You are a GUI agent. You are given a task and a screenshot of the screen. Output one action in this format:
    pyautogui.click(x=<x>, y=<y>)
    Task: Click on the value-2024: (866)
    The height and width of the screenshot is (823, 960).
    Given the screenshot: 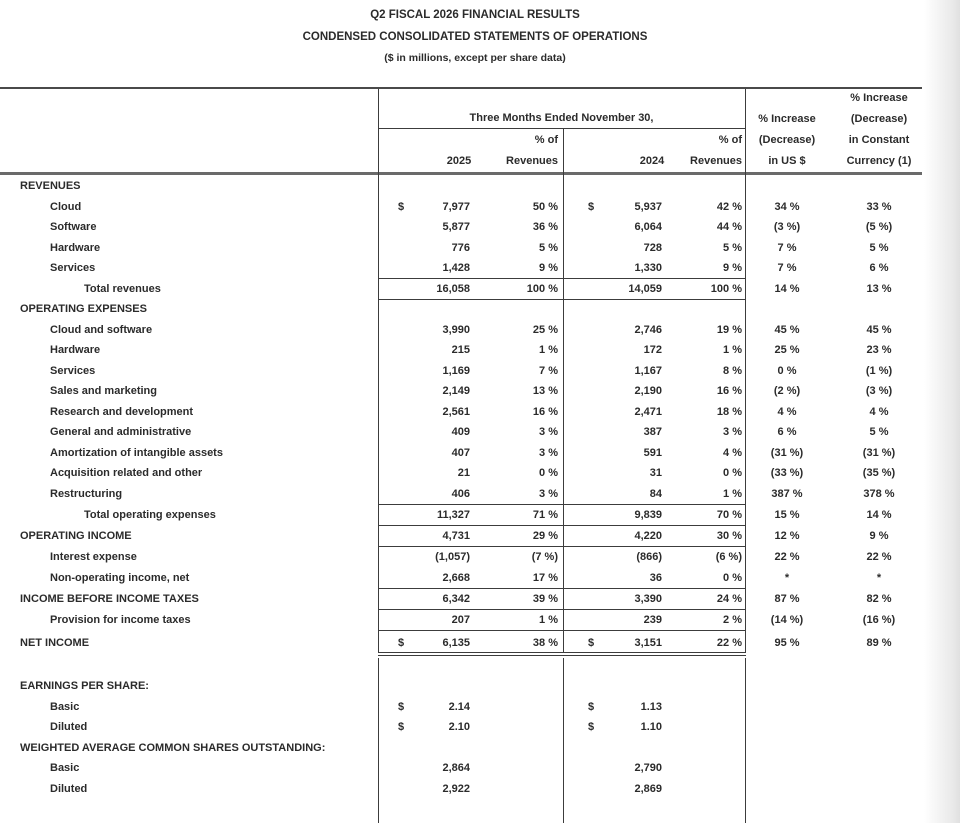 What is the action you would take?
    pyautogui.click(x=649, y=556)
    